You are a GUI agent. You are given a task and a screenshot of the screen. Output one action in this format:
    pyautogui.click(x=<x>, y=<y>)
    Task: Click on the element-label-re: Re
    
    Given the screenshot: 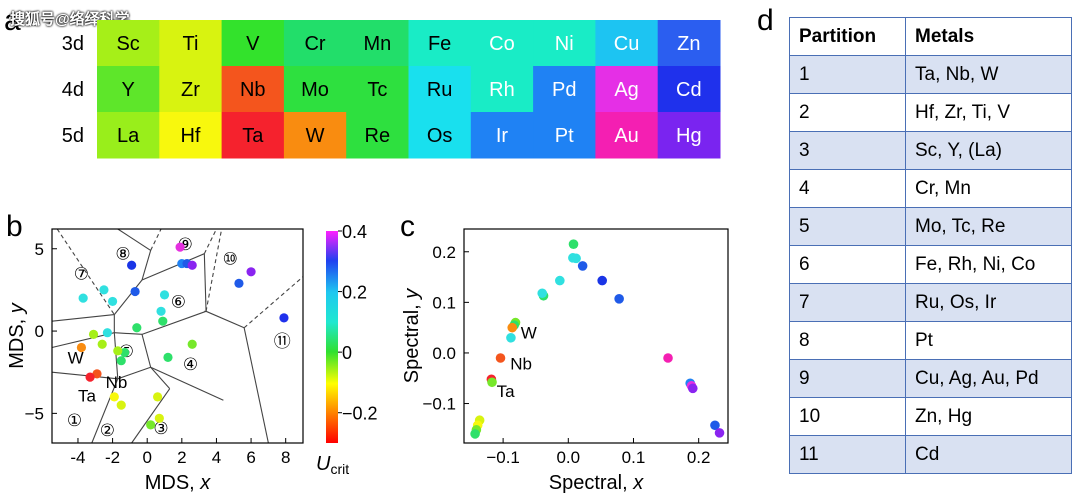 What is the action you would take?
    pyautogui.click(x=378, y=136)
    